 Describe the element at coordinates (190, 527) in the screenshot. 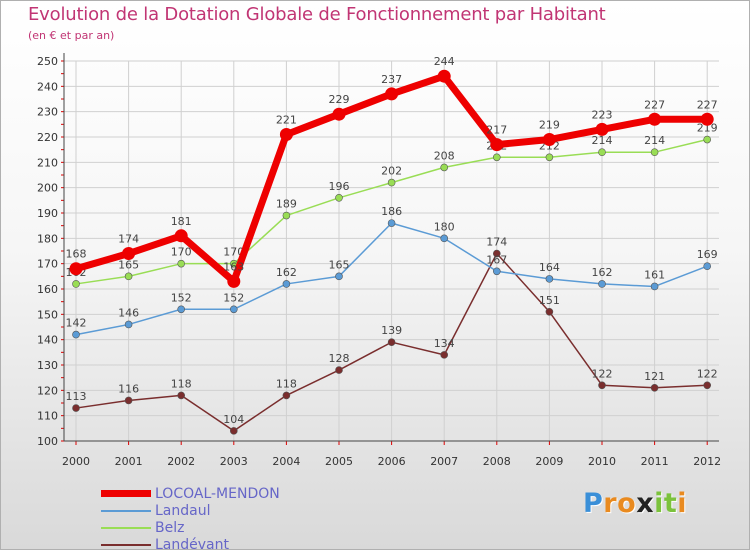

I see `legend-item: Belz` at that location.